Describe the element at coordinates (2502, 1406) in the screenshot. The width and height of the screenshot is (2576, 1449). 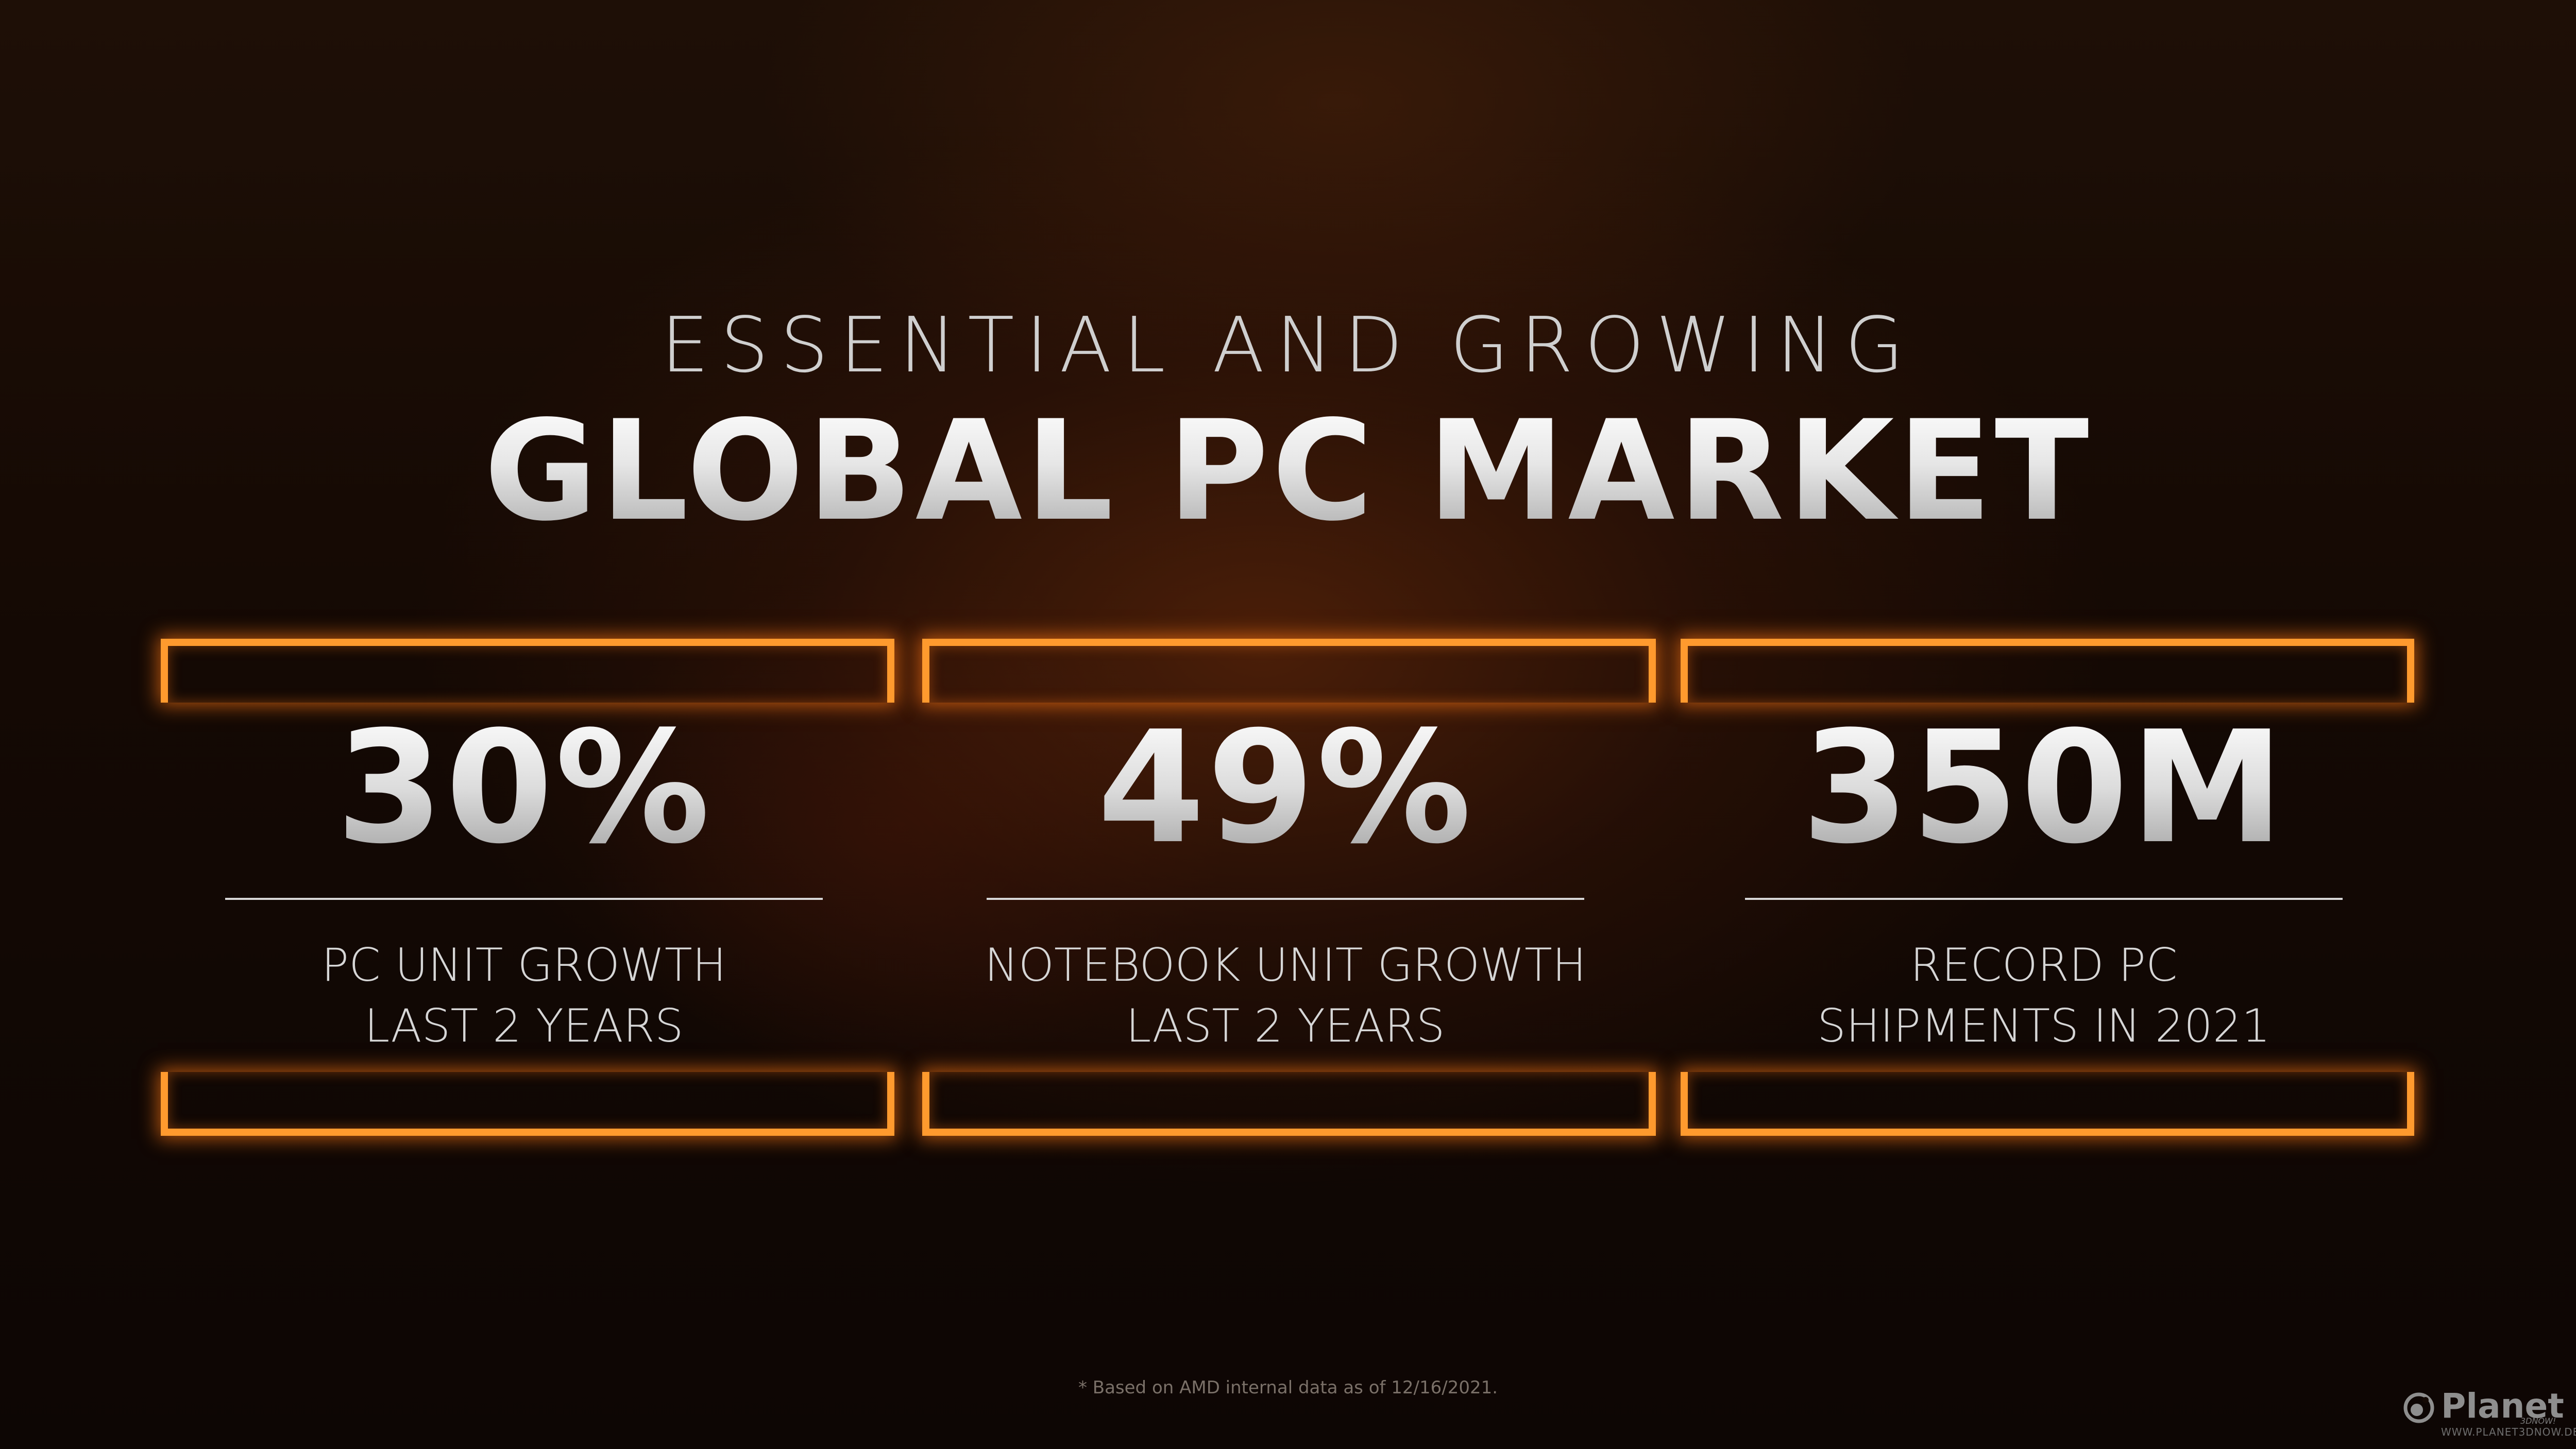
I see `watermark-name: Planet` at that location.